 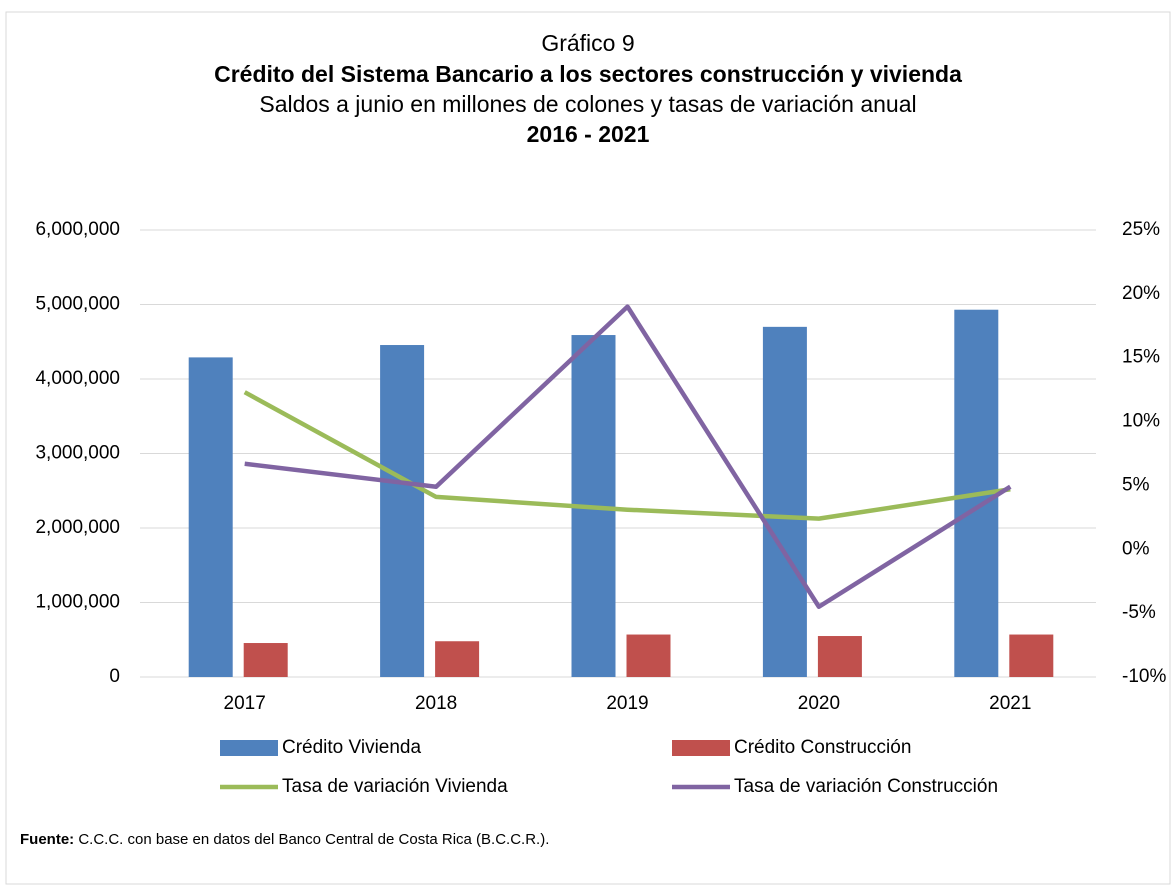 I want to click on y2-tick-label: 0%, so click(x=1136, y=548).